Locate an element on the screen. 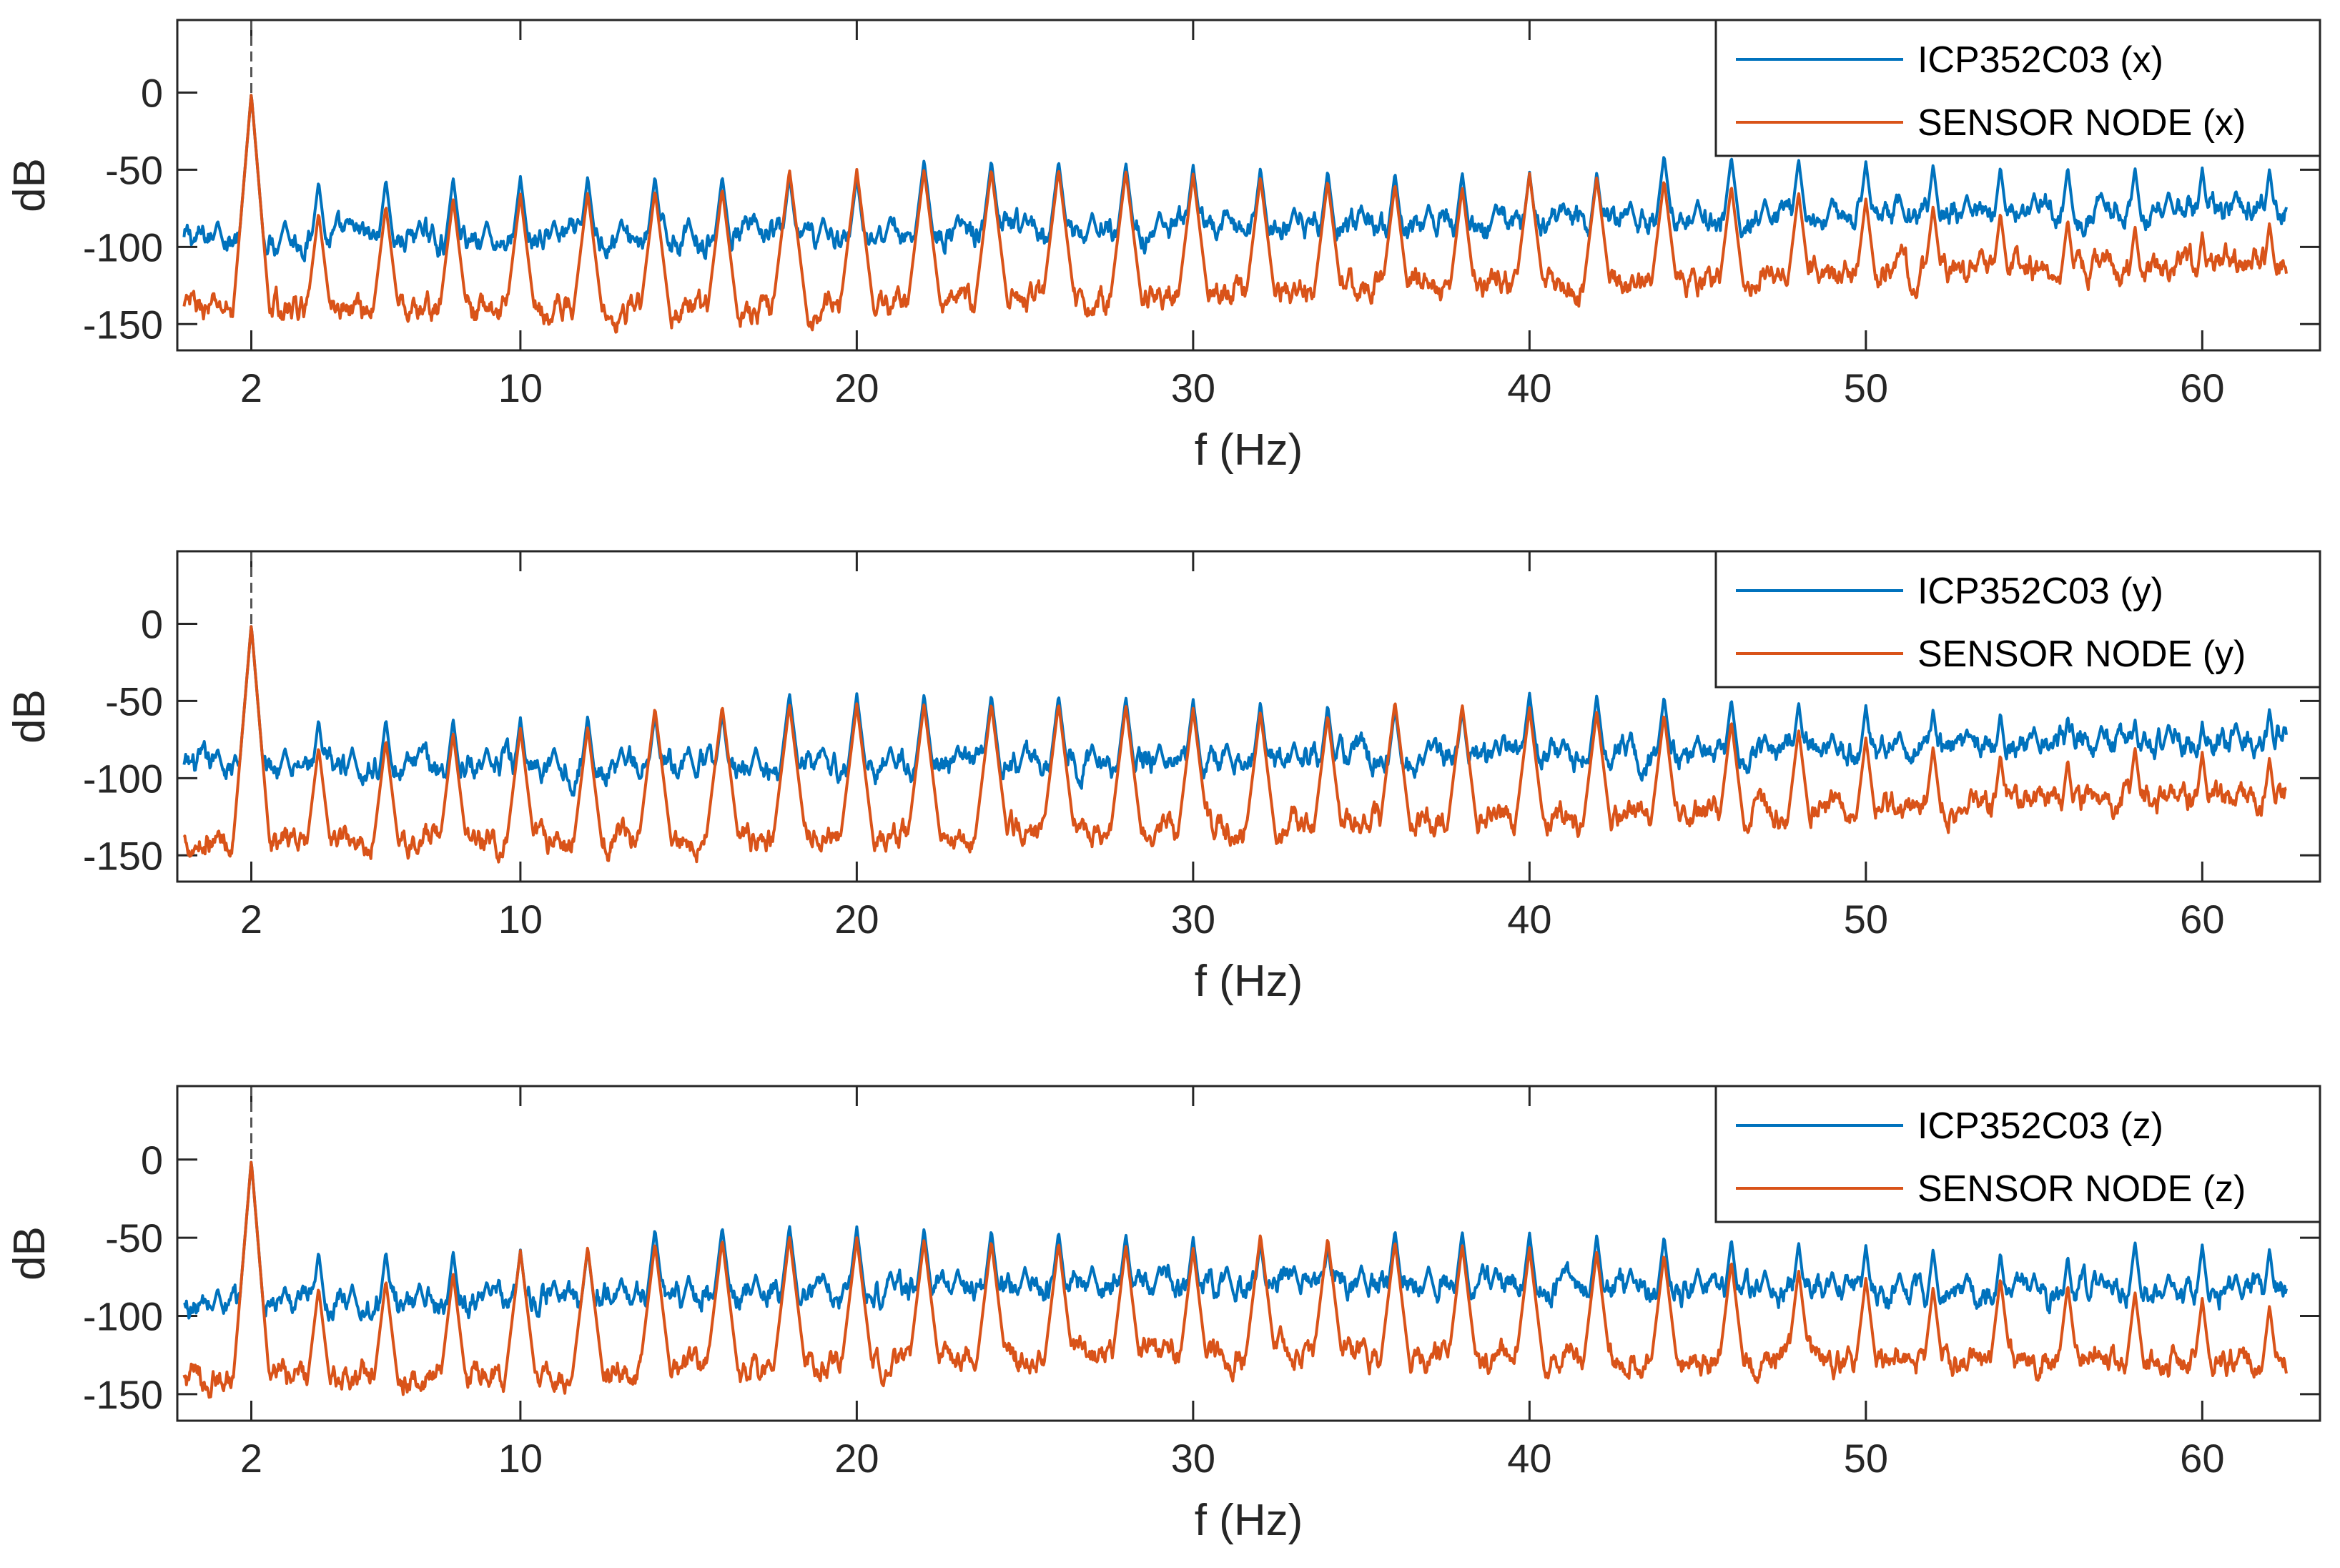 This screenshot has width=2340, height=1568. legend-label-reference: ICP352C03 (x) is located at coordinates (2040, 60).